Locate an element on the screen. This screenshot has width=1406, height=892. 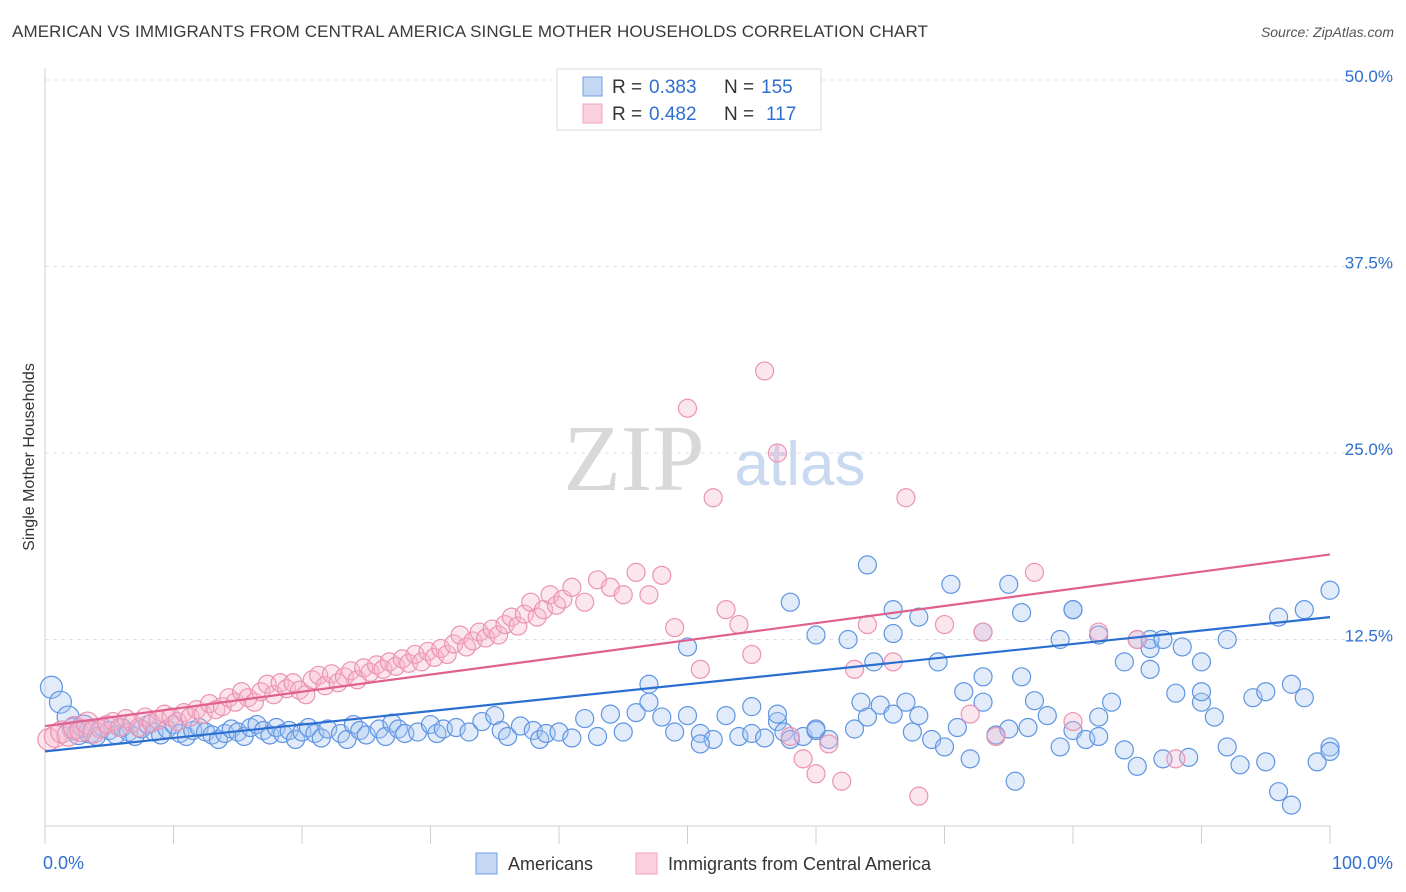
stats-legend: R = 0.383 N = 155 R = 0.482 N = 117 is located at coordinates (689, 99).